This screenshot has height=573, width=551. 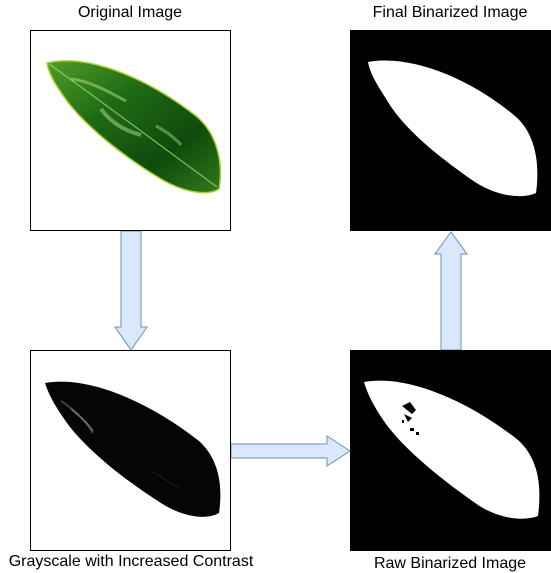 What do you see at coordinates (453, 128) in the screenshot?
I see `final-binary-leaf-image` at bounding box center [453, 128].